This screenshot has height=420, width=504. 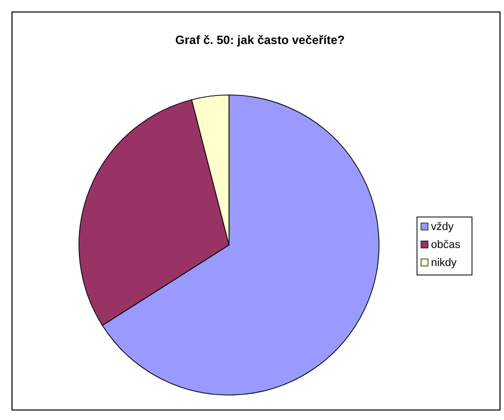 I want to click on chart-title: Graf č. 50: jak často večeříte?, so click(x=260, y=40).